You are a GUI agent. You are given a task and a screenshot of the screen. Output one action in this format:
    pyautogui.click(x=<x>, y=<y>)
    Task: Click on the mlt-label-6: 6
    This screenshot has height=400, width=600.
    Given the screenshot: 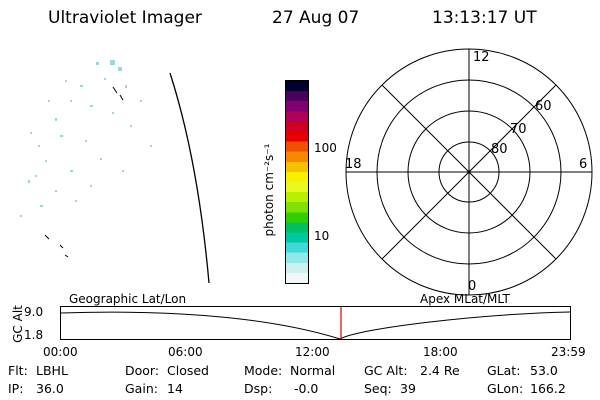 What is the action you would take?
    pyautogui.click(x=583, y=164)
    